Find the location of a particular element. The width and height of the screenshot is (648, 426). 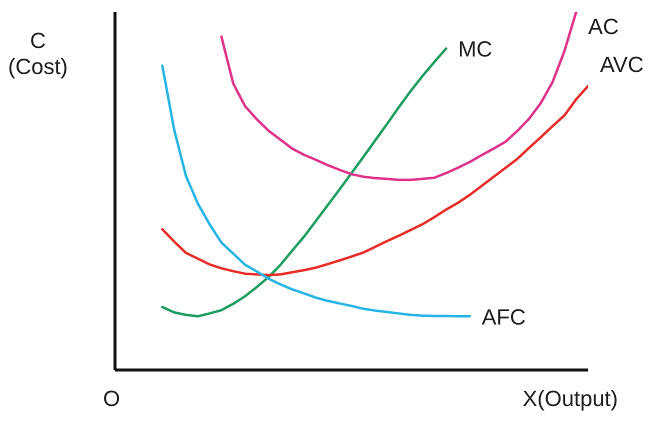

x-axis-title: X(Output) is located at coordinates (570, 399).